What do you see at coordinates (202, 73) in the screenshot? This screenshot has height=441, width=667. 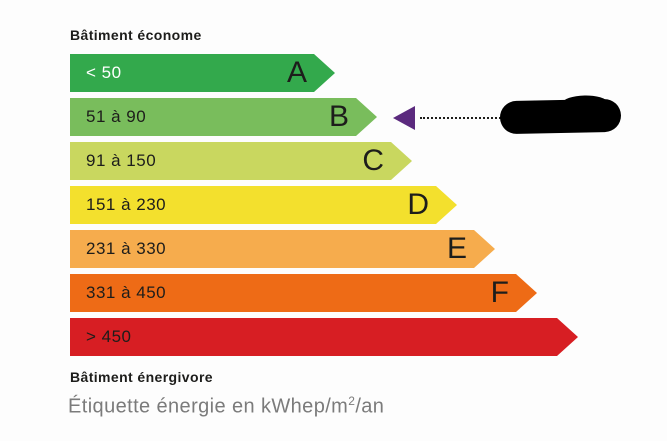 I see `energy-class-bar-a: < 50 A` at bounding box center [202, 73].